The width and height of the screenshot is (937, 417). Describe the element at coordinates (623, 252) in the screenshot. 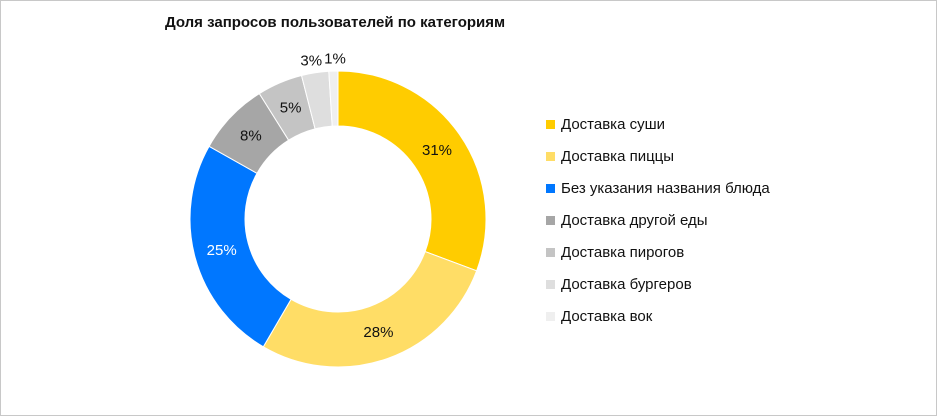

I see `legend-label: Доставка пирогов` at that location.